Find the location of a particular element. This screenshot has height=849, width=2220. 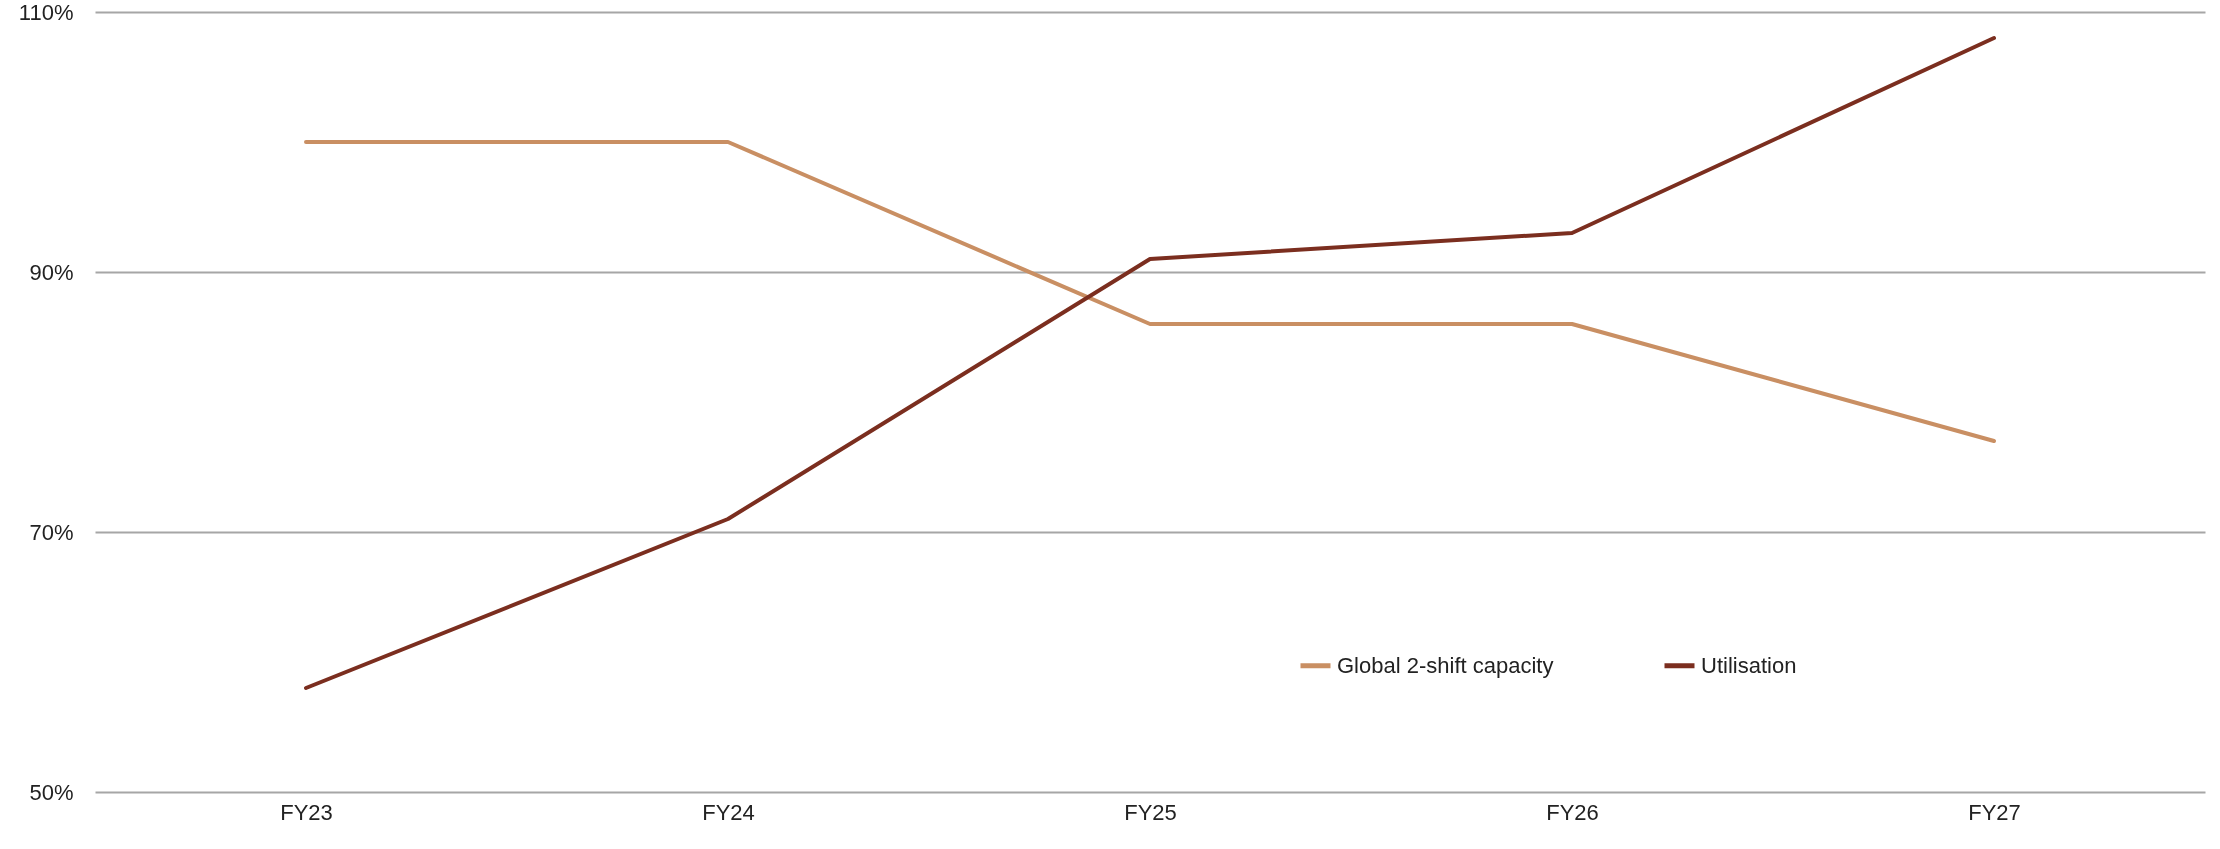

x-tick-label: FY27 is located at coordinates (1994, 812).